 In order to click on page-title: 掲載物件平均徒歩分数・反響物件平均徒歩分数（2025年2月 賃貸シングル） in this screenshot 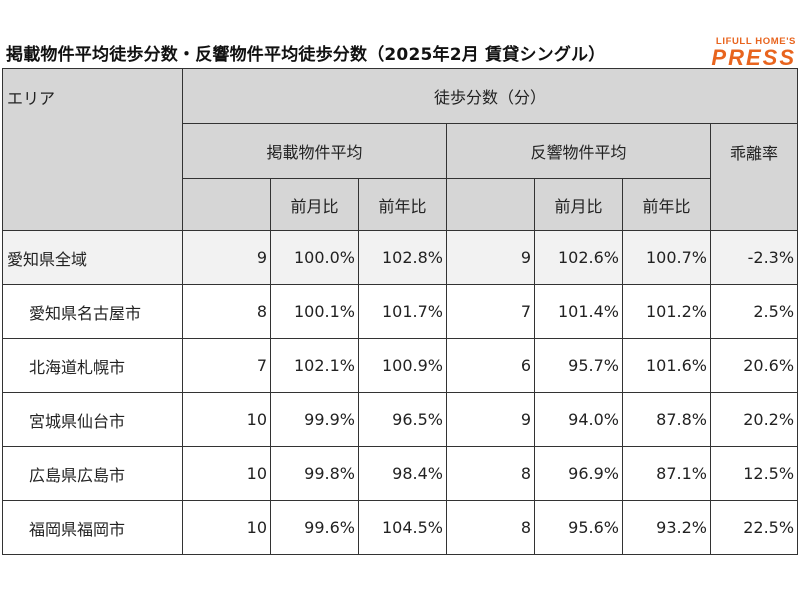, I will do `click(306, 55)`.